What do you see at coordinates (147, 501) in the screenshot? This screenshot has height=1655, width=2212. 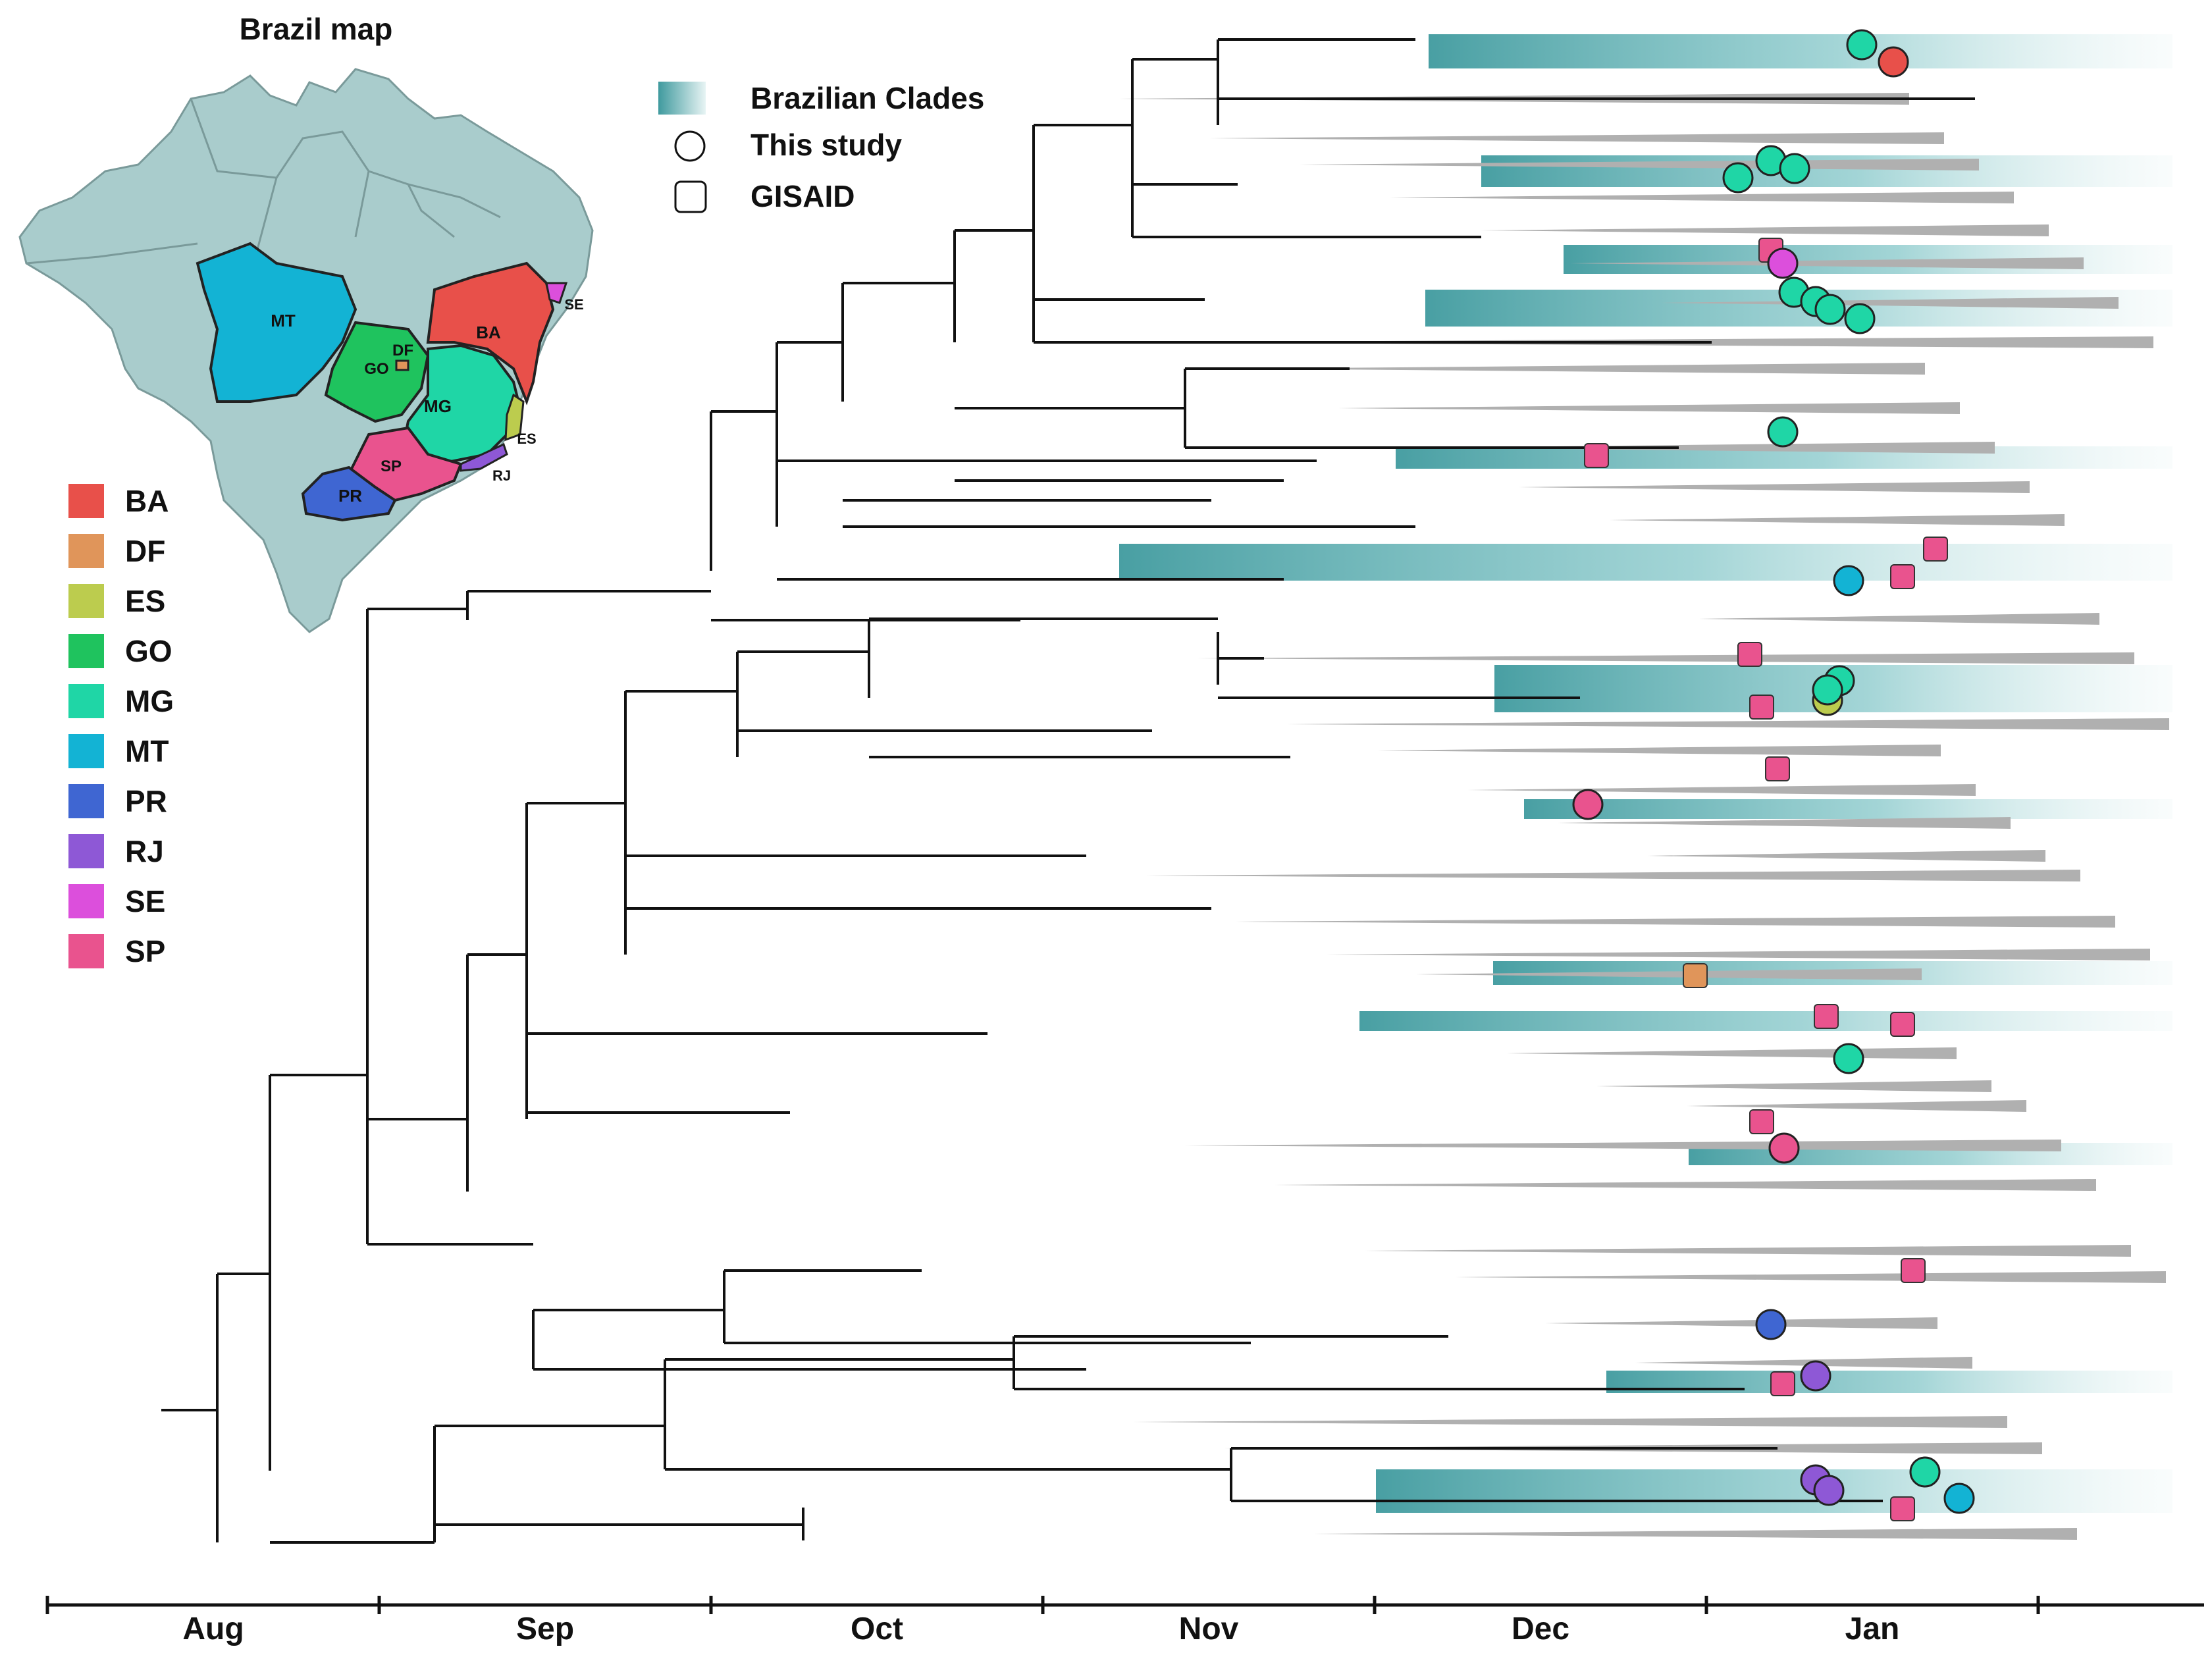 I see `legend-label-ba: BA` at bounding box center [147, 501].